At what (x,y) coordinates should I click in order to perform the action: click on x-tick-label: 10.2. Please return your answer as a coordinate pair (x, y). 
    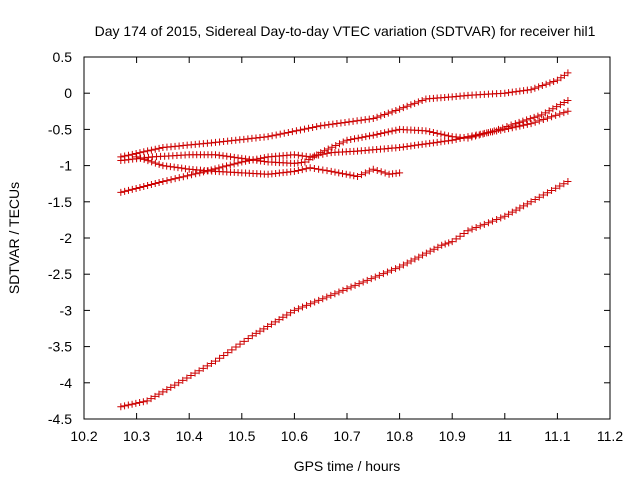
    Looking at the image, I should click on (83, 436).